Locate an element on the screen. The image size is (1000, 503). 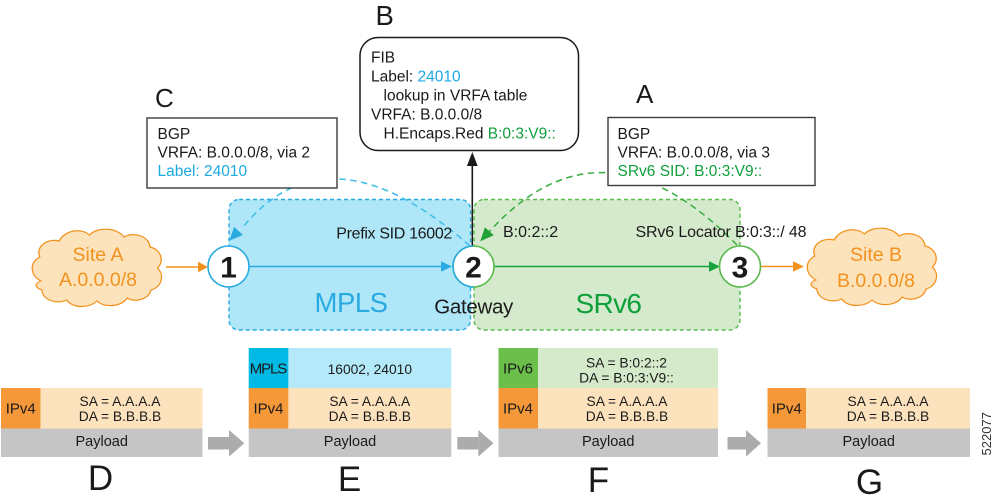
svg-text: DA = B:0:3:V9:: is located at coordinates (626, 378).